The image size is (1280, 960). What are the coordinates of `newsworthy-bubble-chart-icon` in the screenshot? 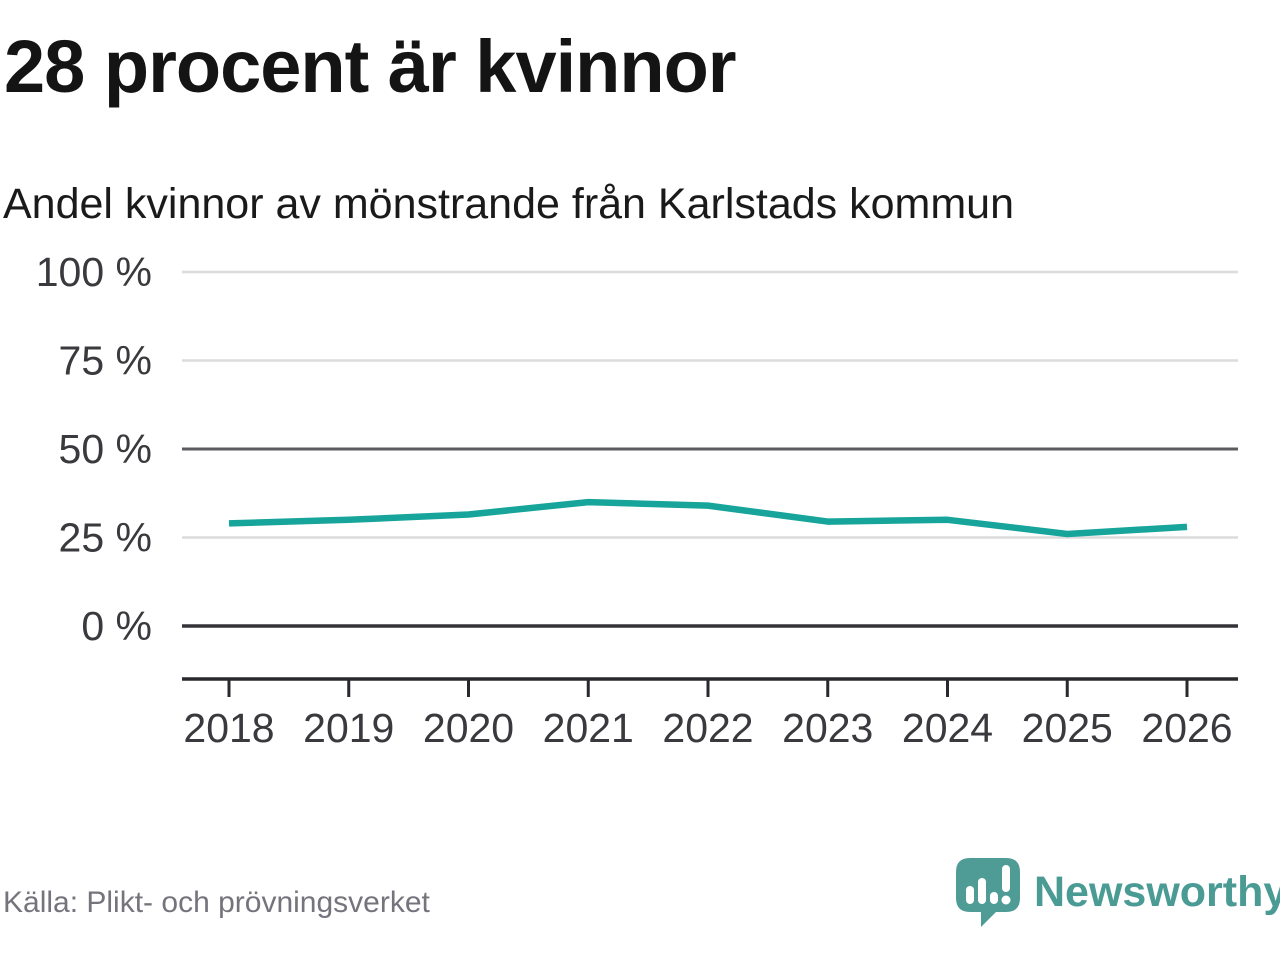 It's located at (988, 892).